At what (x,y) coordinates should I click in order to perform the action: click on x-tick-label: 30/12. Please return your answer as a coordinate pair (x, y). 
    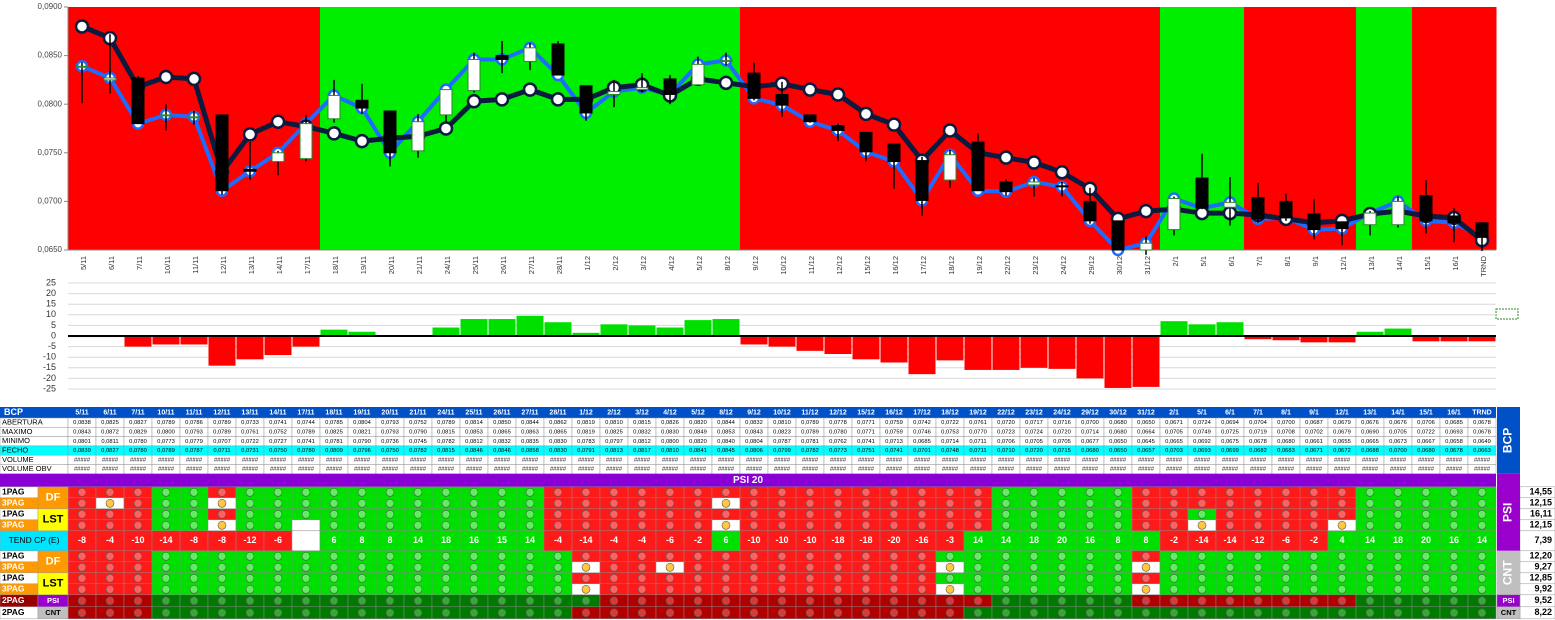
    Looking at the image, I should click on (1119, 265).